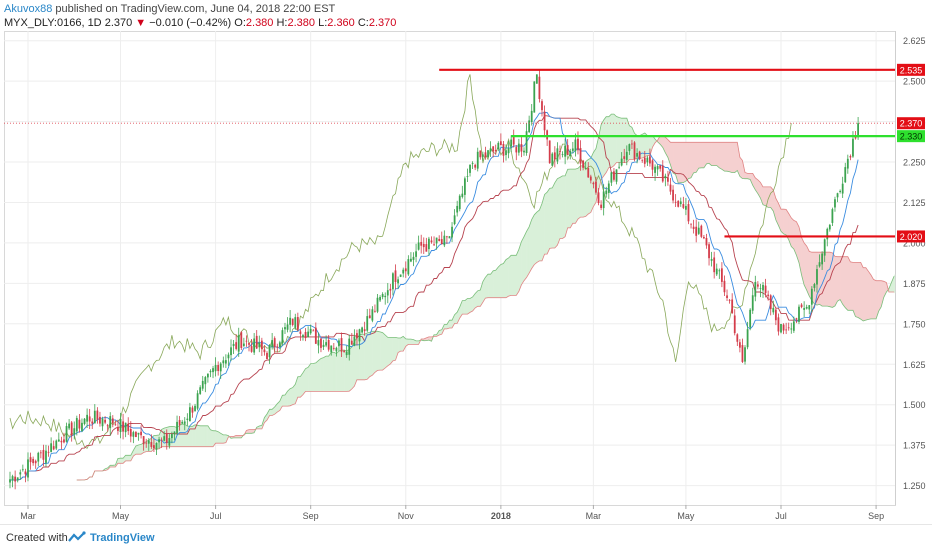  I want to click on footer: Created with TradingView, so click(466, 537).